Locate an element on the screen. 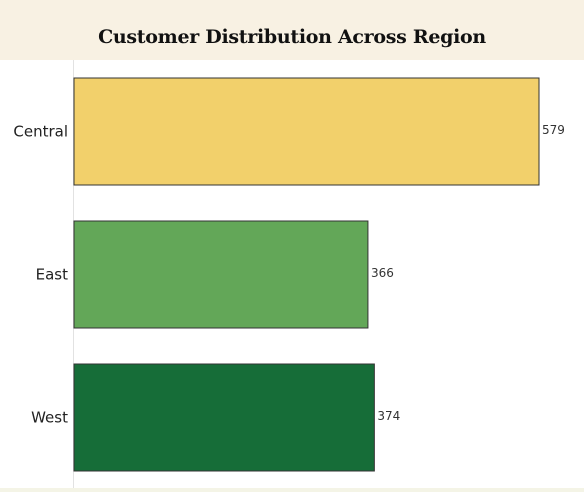  chart-title: Customer Distribution Across Region is located at coordinates (292, 37).